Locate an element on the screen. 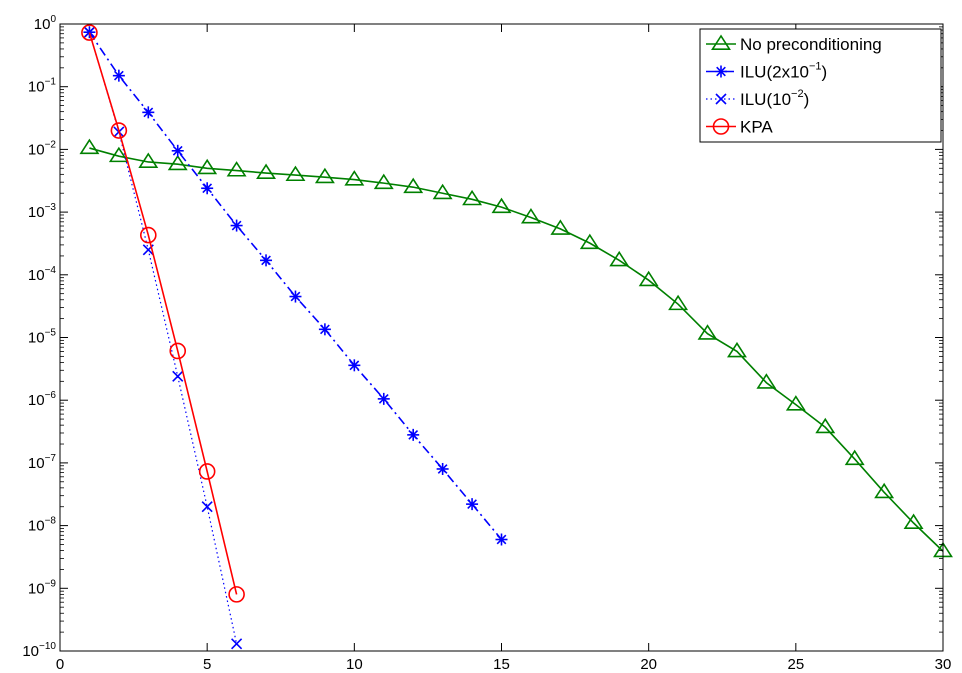 The width and height of the screenshot is (962, 673). y-tick-label: 10⁻⁵ is located at coordinates (42, 337).